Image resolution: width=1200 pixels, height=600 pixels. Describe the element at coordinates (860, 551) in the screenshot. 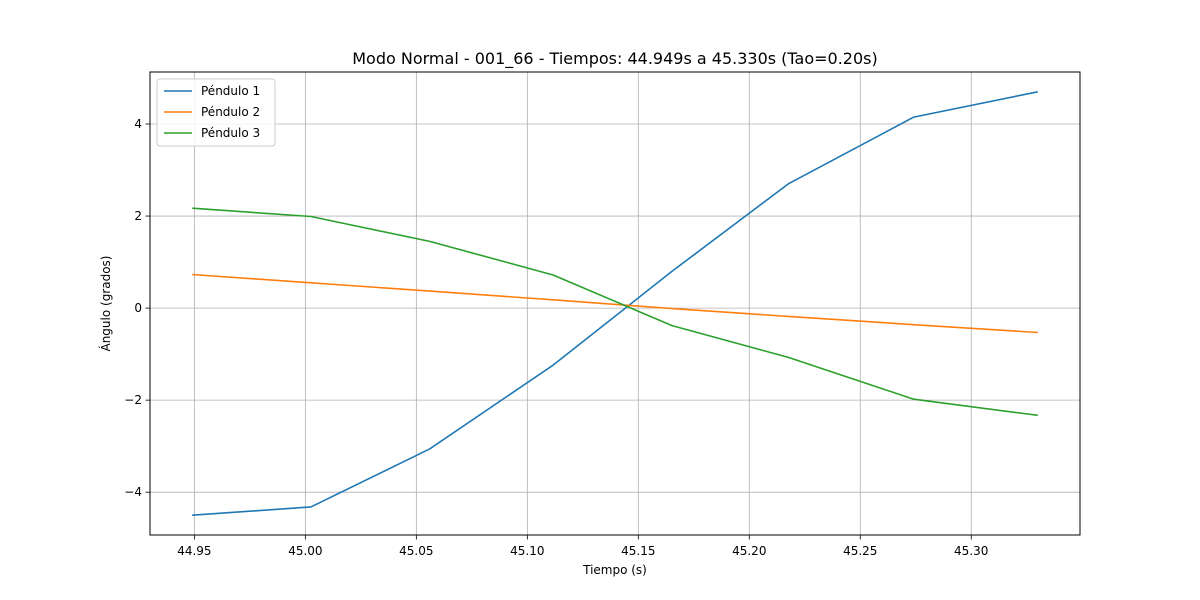

I see `x-tick-label: 45.25` at that location.